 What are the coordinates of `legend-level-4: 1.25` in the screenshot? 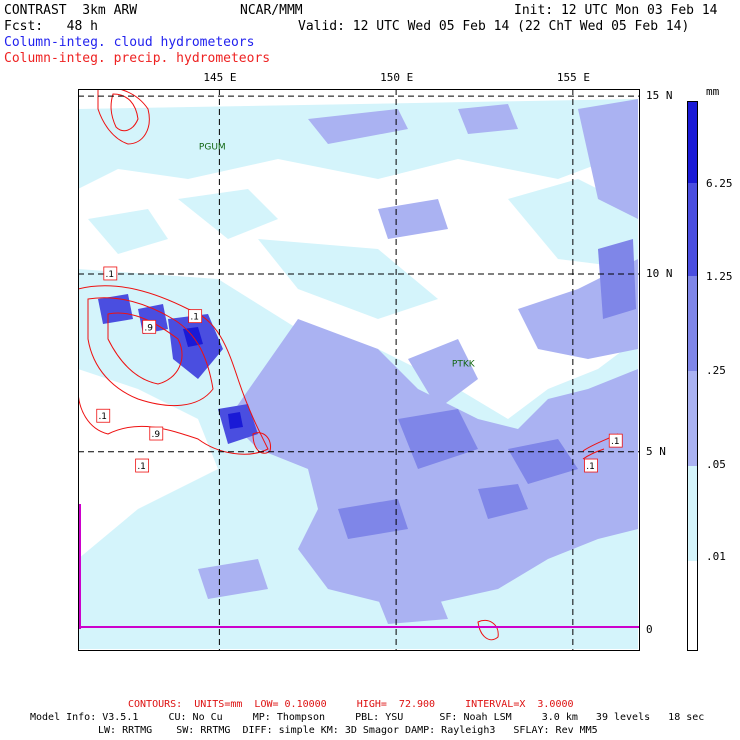 It's located at (719, 276).